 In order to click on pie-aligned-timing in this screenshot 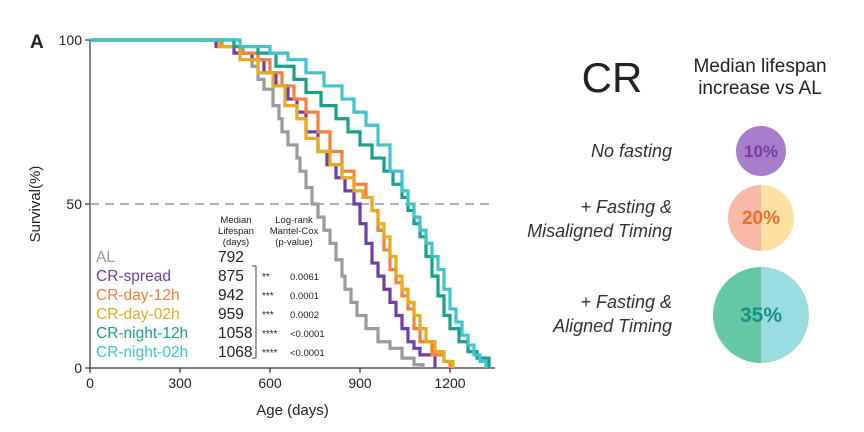, I will do `click(761, 315)`.